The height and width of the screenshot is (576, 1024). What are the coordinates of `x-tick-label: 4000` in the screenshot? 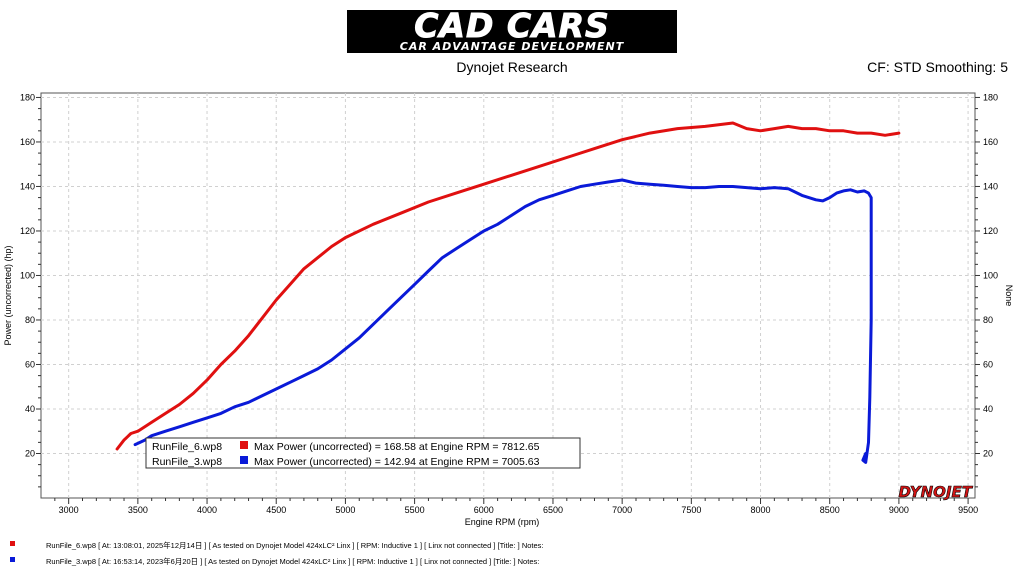 It's located at (207, 510).